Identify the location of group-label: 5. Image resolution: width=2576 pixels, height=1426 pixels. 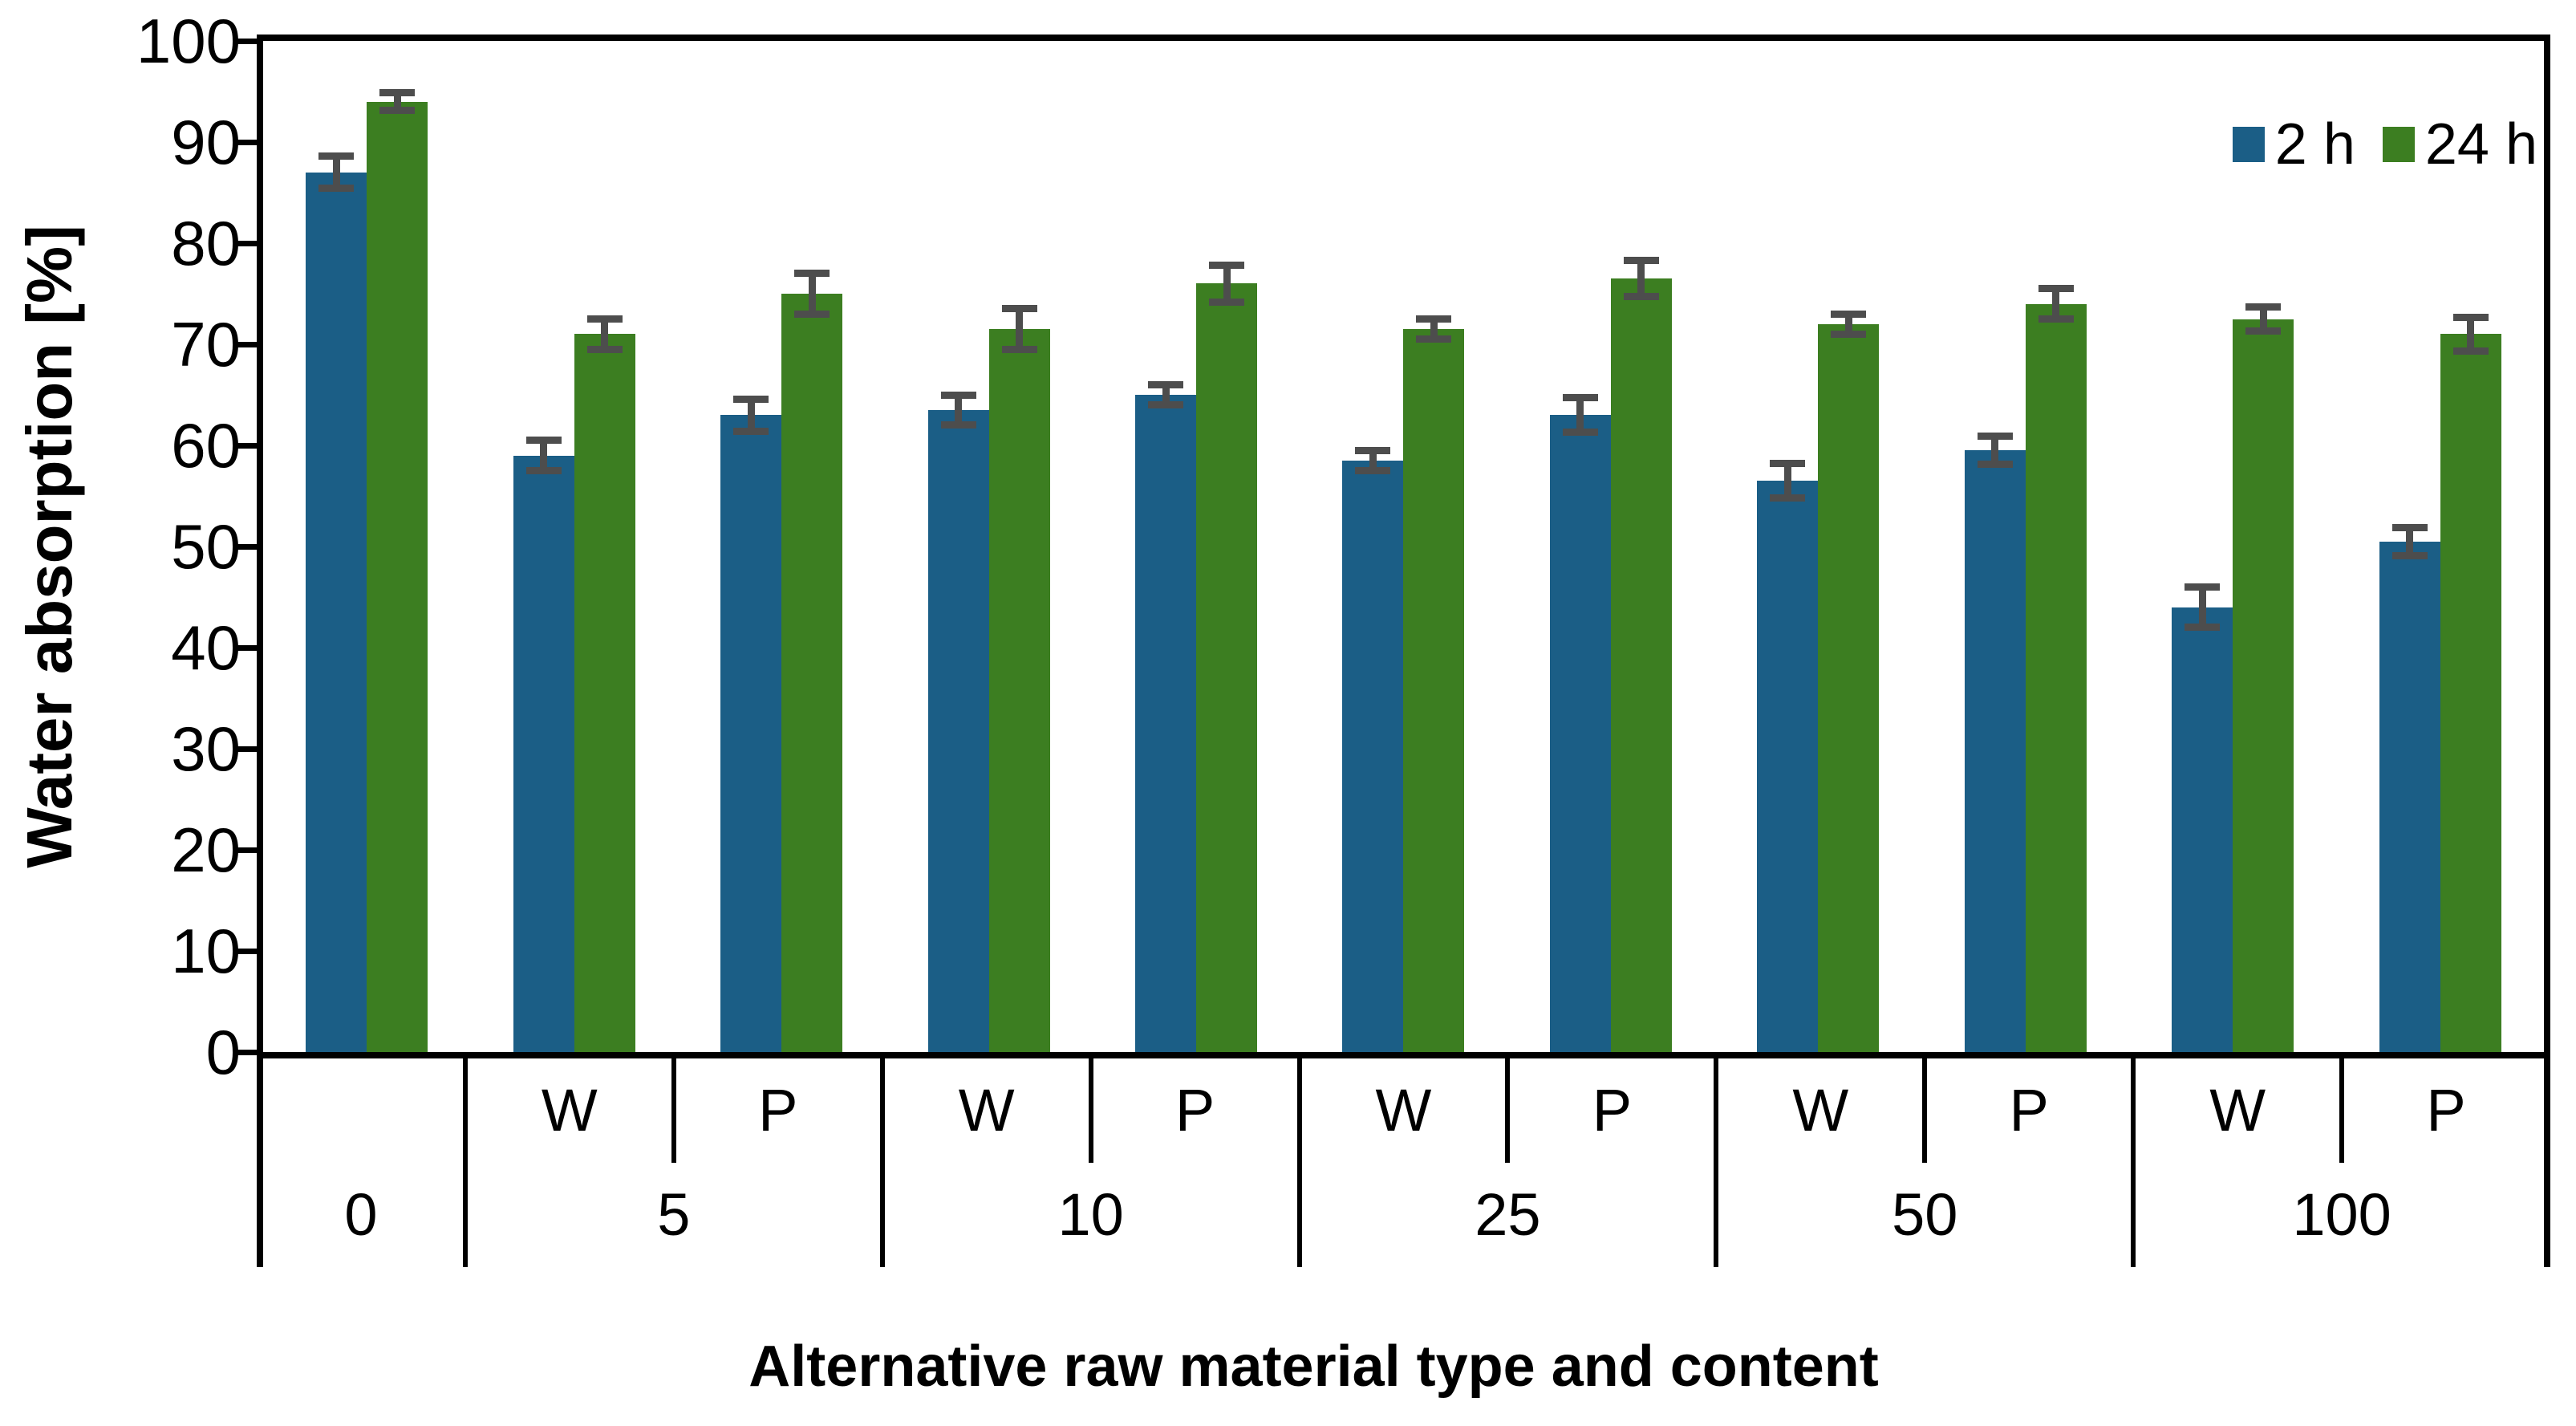
(674, 1215).